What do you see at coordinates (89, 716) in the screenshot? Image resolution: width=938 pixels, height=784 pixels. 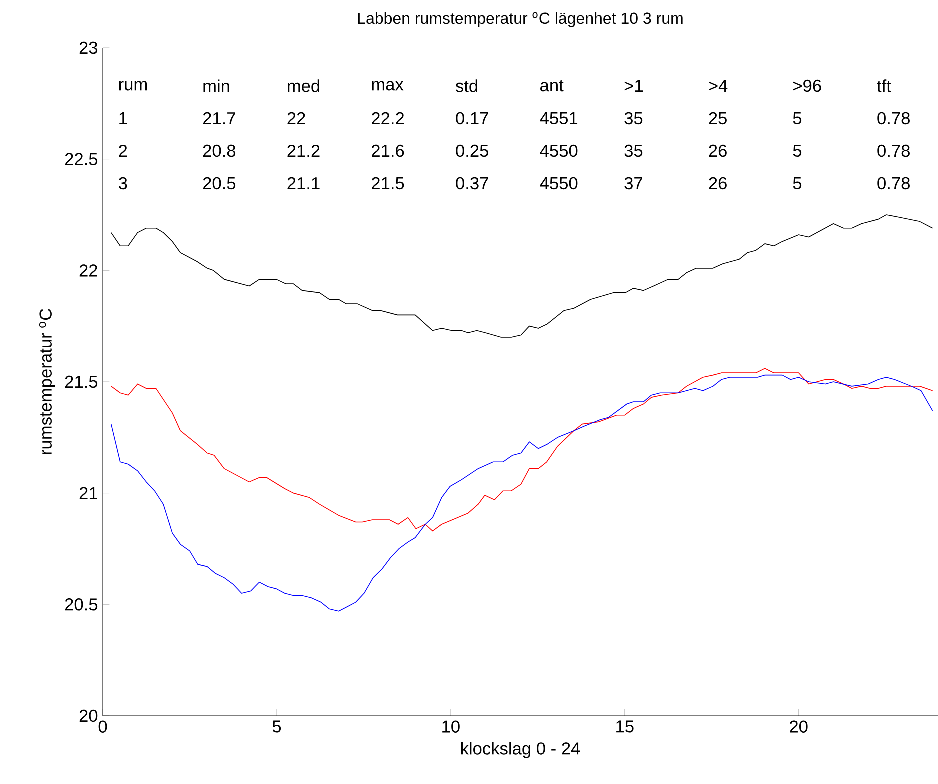 I see `y-tick-label: 20` at bounding box center [89, 716].